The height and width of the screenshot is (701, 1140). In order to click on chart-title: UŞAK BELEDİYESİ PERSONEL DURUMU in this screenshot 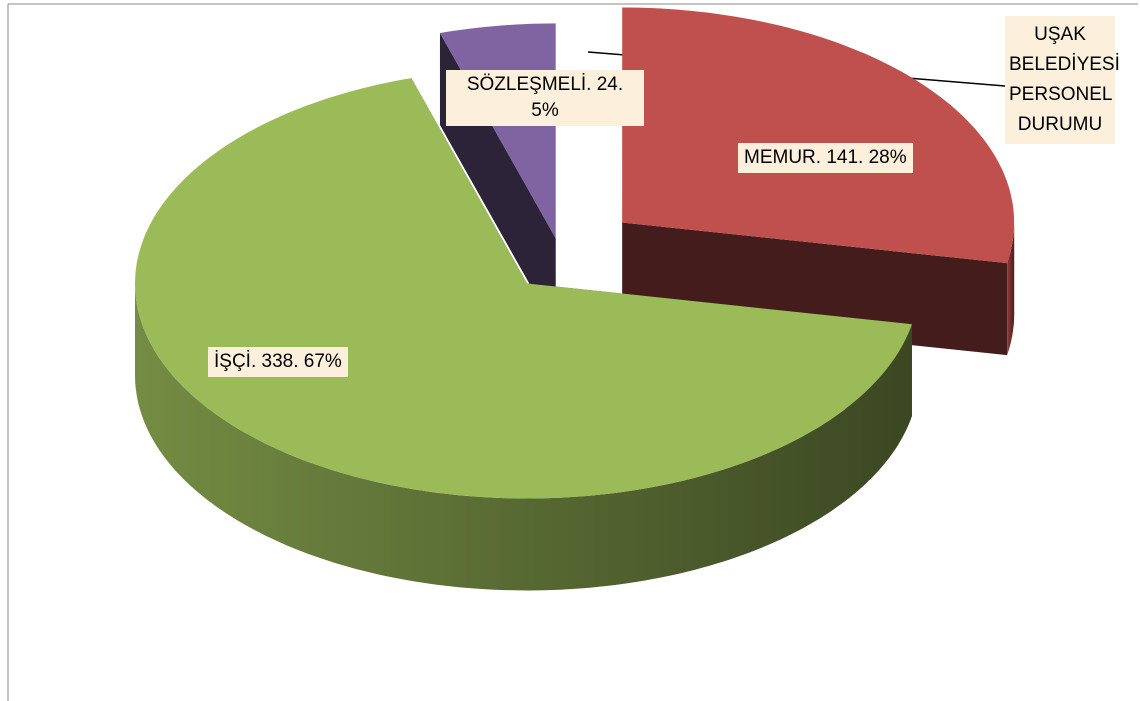, I will do `click(1062, 80)`.